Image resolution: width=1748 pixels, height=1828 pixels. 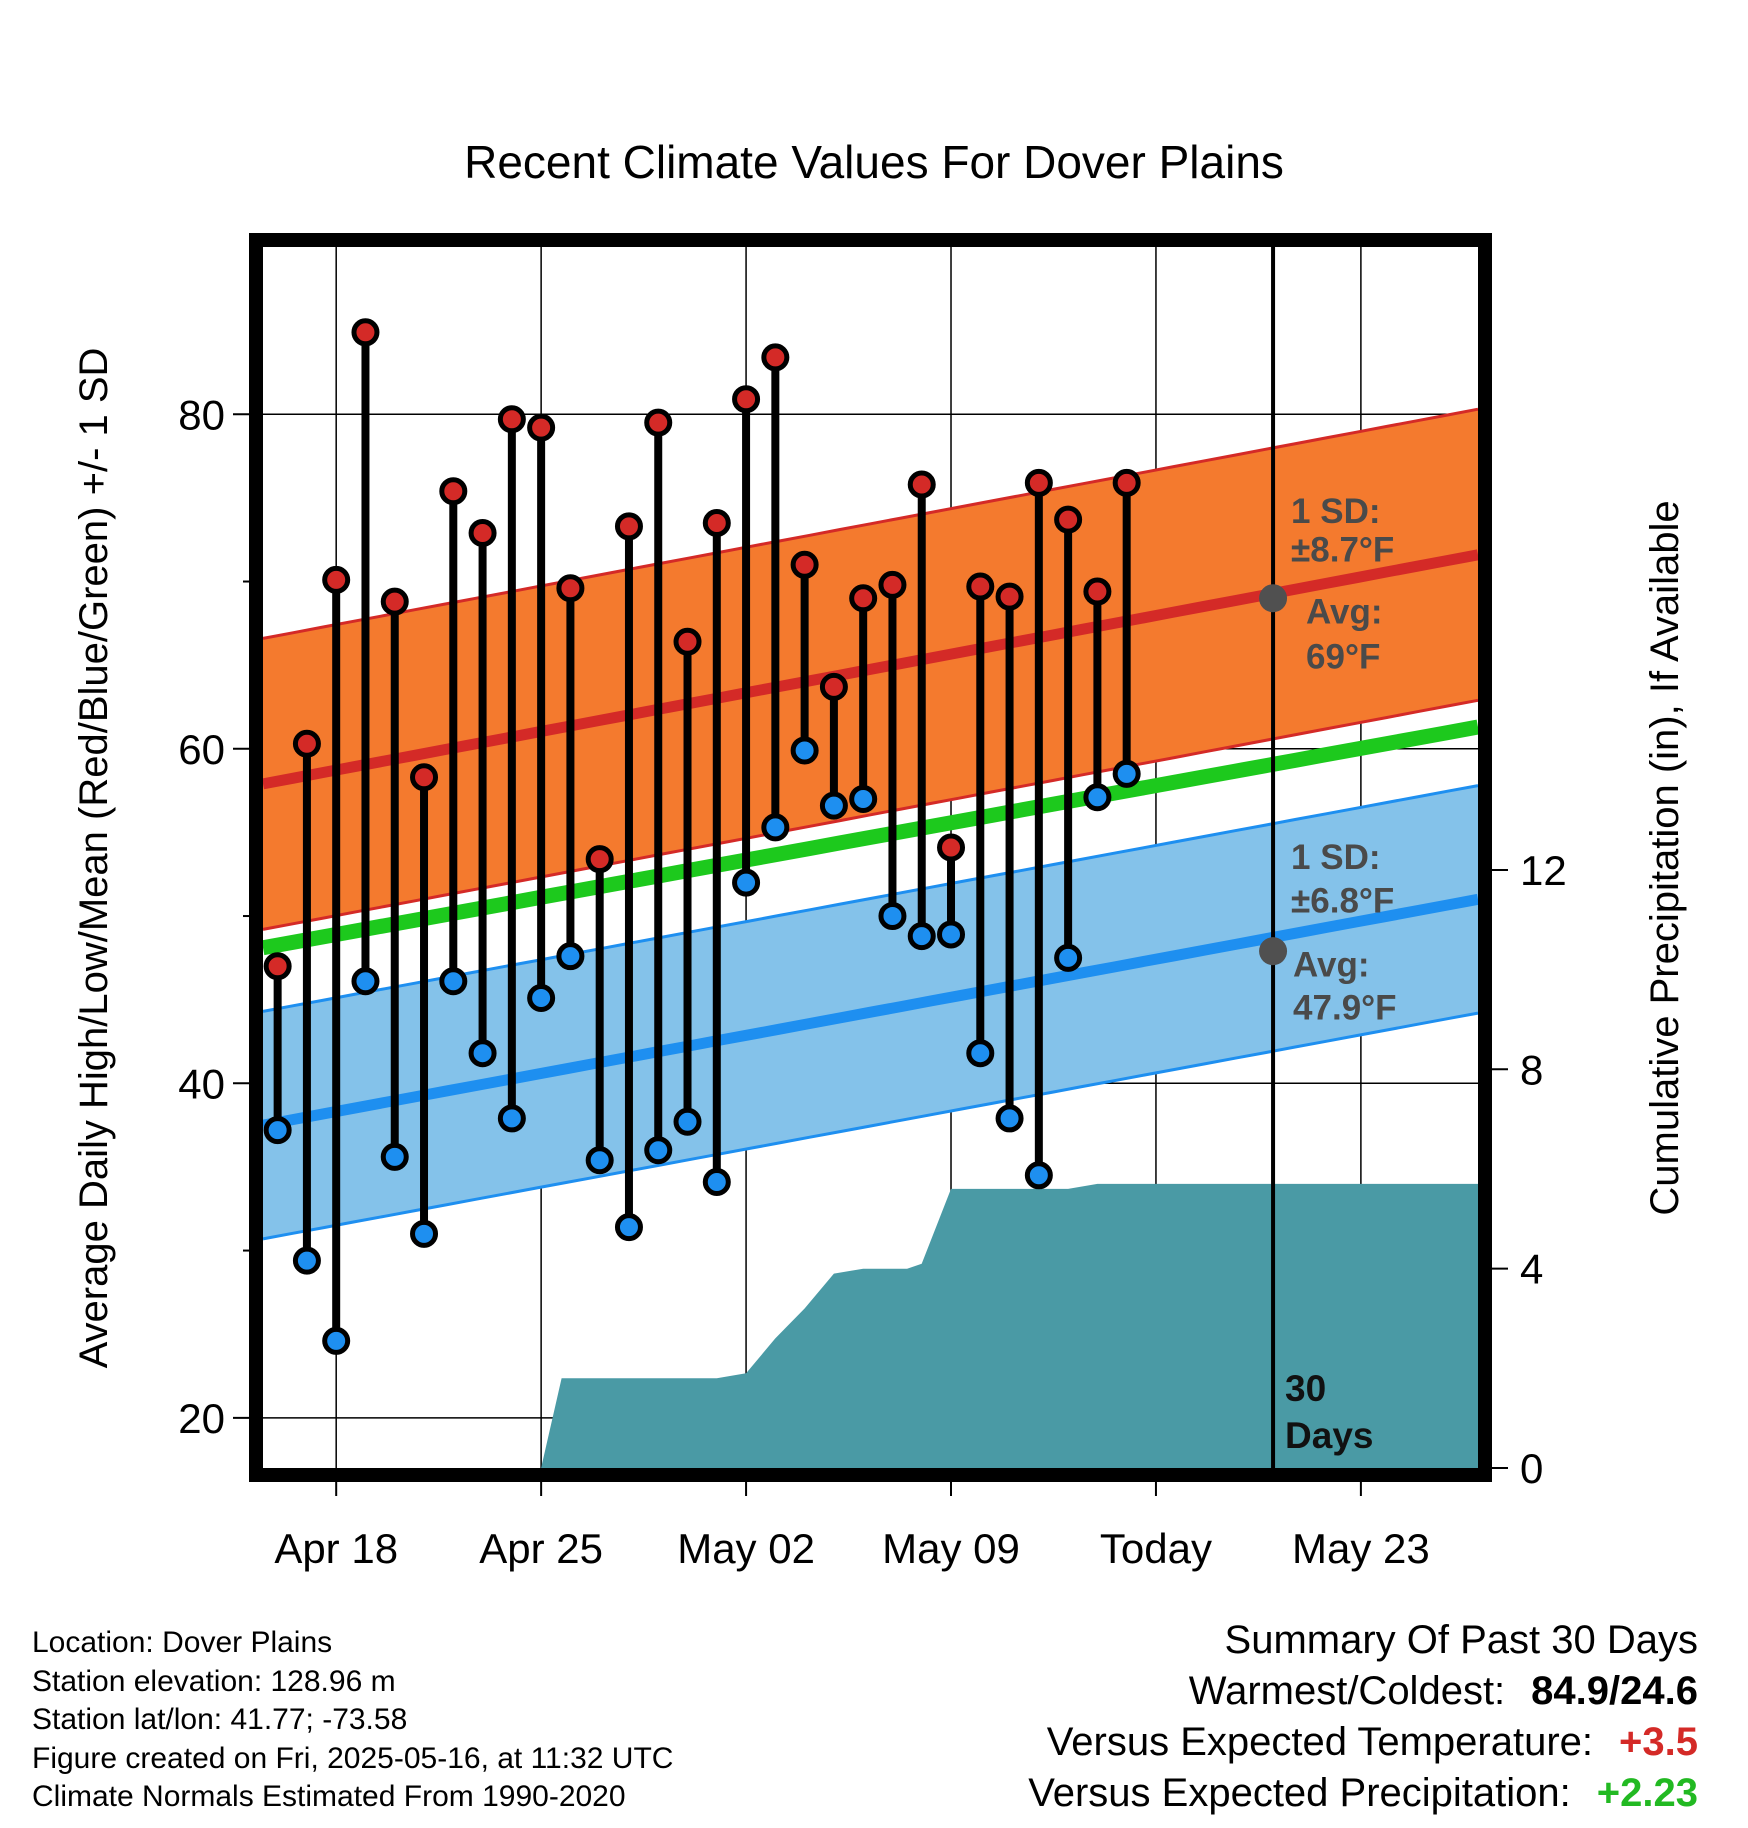 I want to click on temp-departure-label: Versus Expected Temperature:, so click(x=1320, y=1742).